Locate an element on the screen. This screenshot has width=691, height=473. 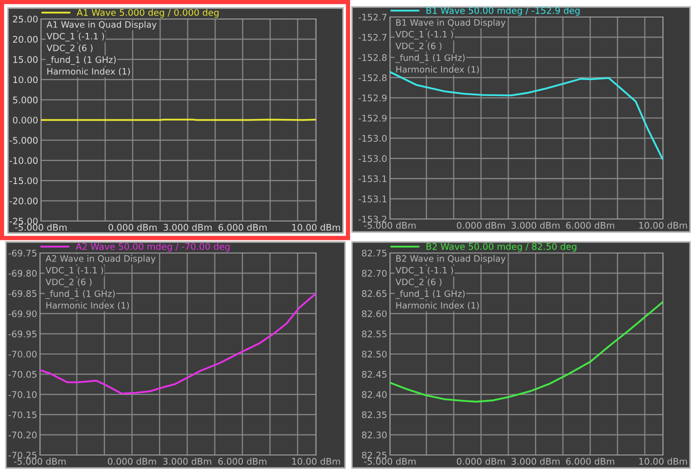
y-tick-label: -70.15 is located at coordinates (22, 414).